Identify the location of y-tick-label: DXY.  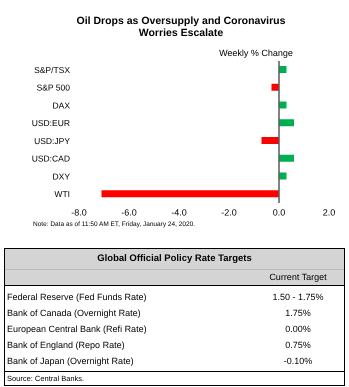
(61, 176).